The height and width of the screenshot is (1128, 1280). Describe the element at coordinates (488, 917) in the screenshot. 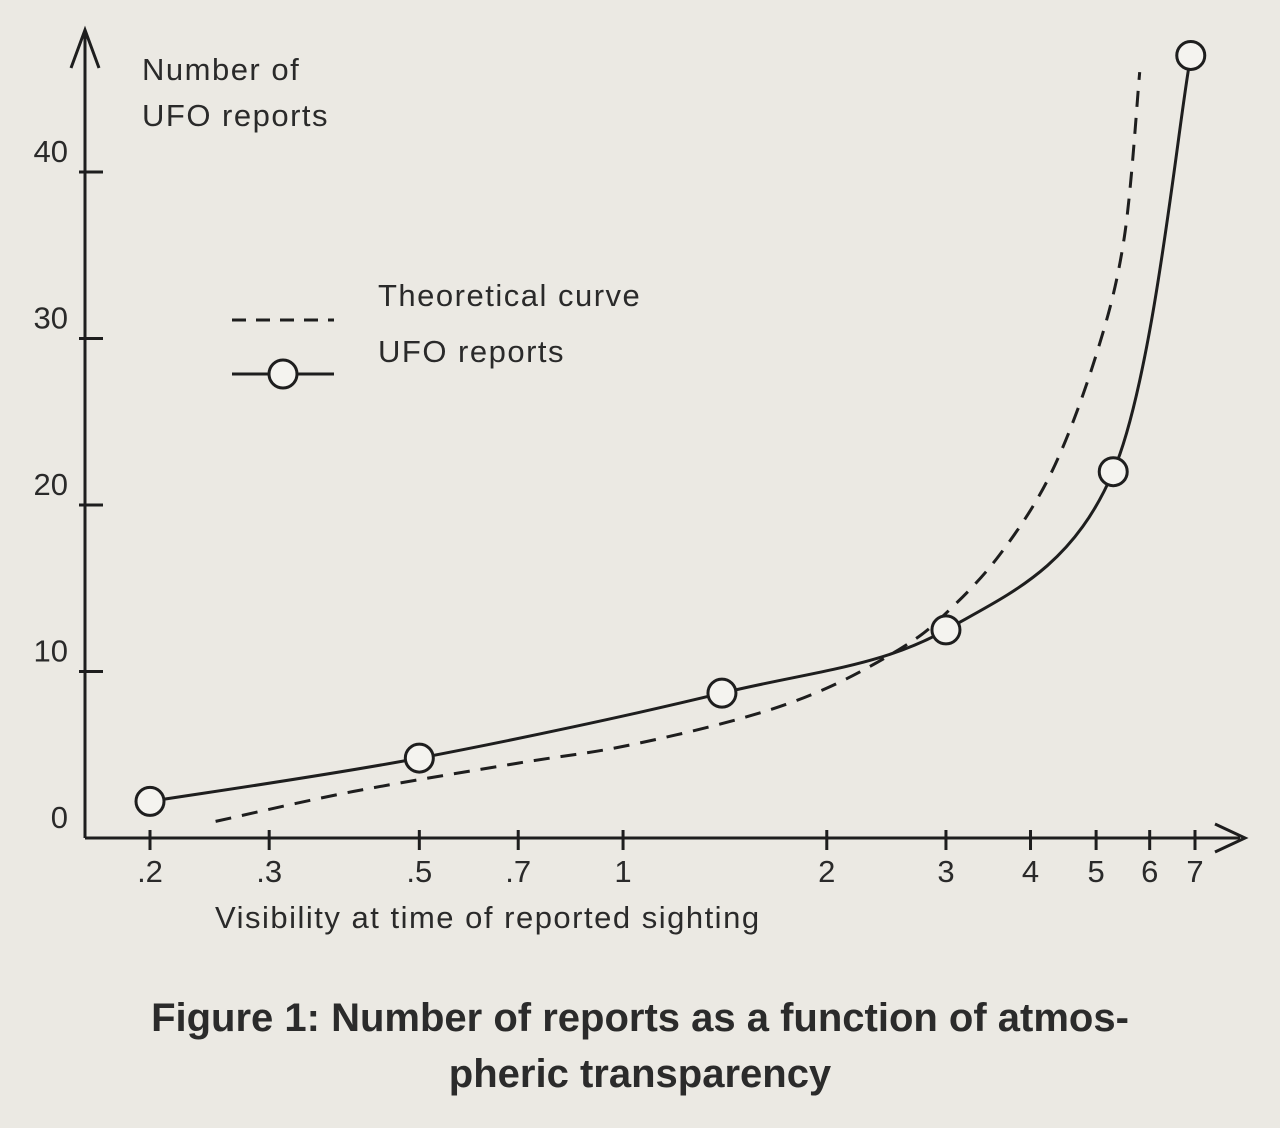

I see `x-axis-label: Visibility at time of reported sighting` at that location.